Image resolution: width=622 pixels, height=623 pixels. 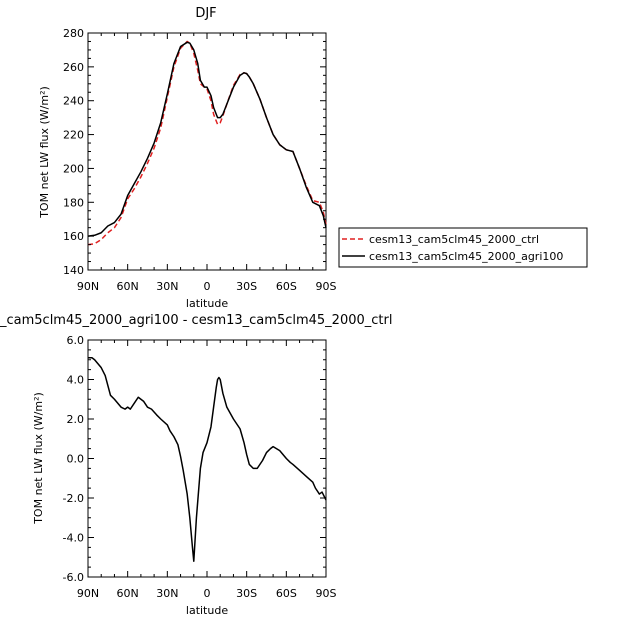 What do you see at coordinates (73, 236) in the screenshot?
I see `top-y-tick-label: 160` at bounding box center [73, 236].